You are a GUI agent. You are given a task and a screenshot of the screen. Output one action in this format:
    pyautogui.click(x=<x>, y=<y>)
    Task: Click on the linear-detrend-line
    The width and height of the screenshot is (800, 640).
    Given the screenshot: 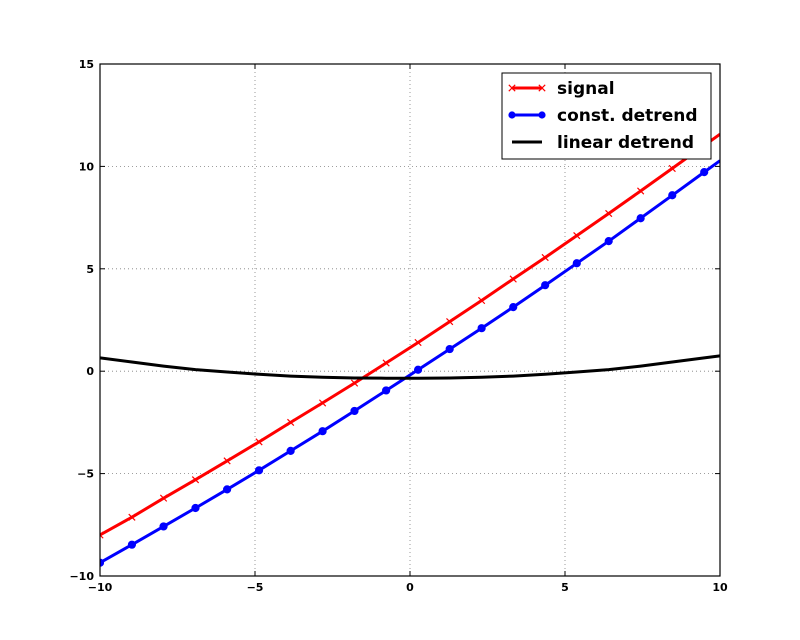 What is the action you would take?
    pyautogui.click(x=410, y=367)
    